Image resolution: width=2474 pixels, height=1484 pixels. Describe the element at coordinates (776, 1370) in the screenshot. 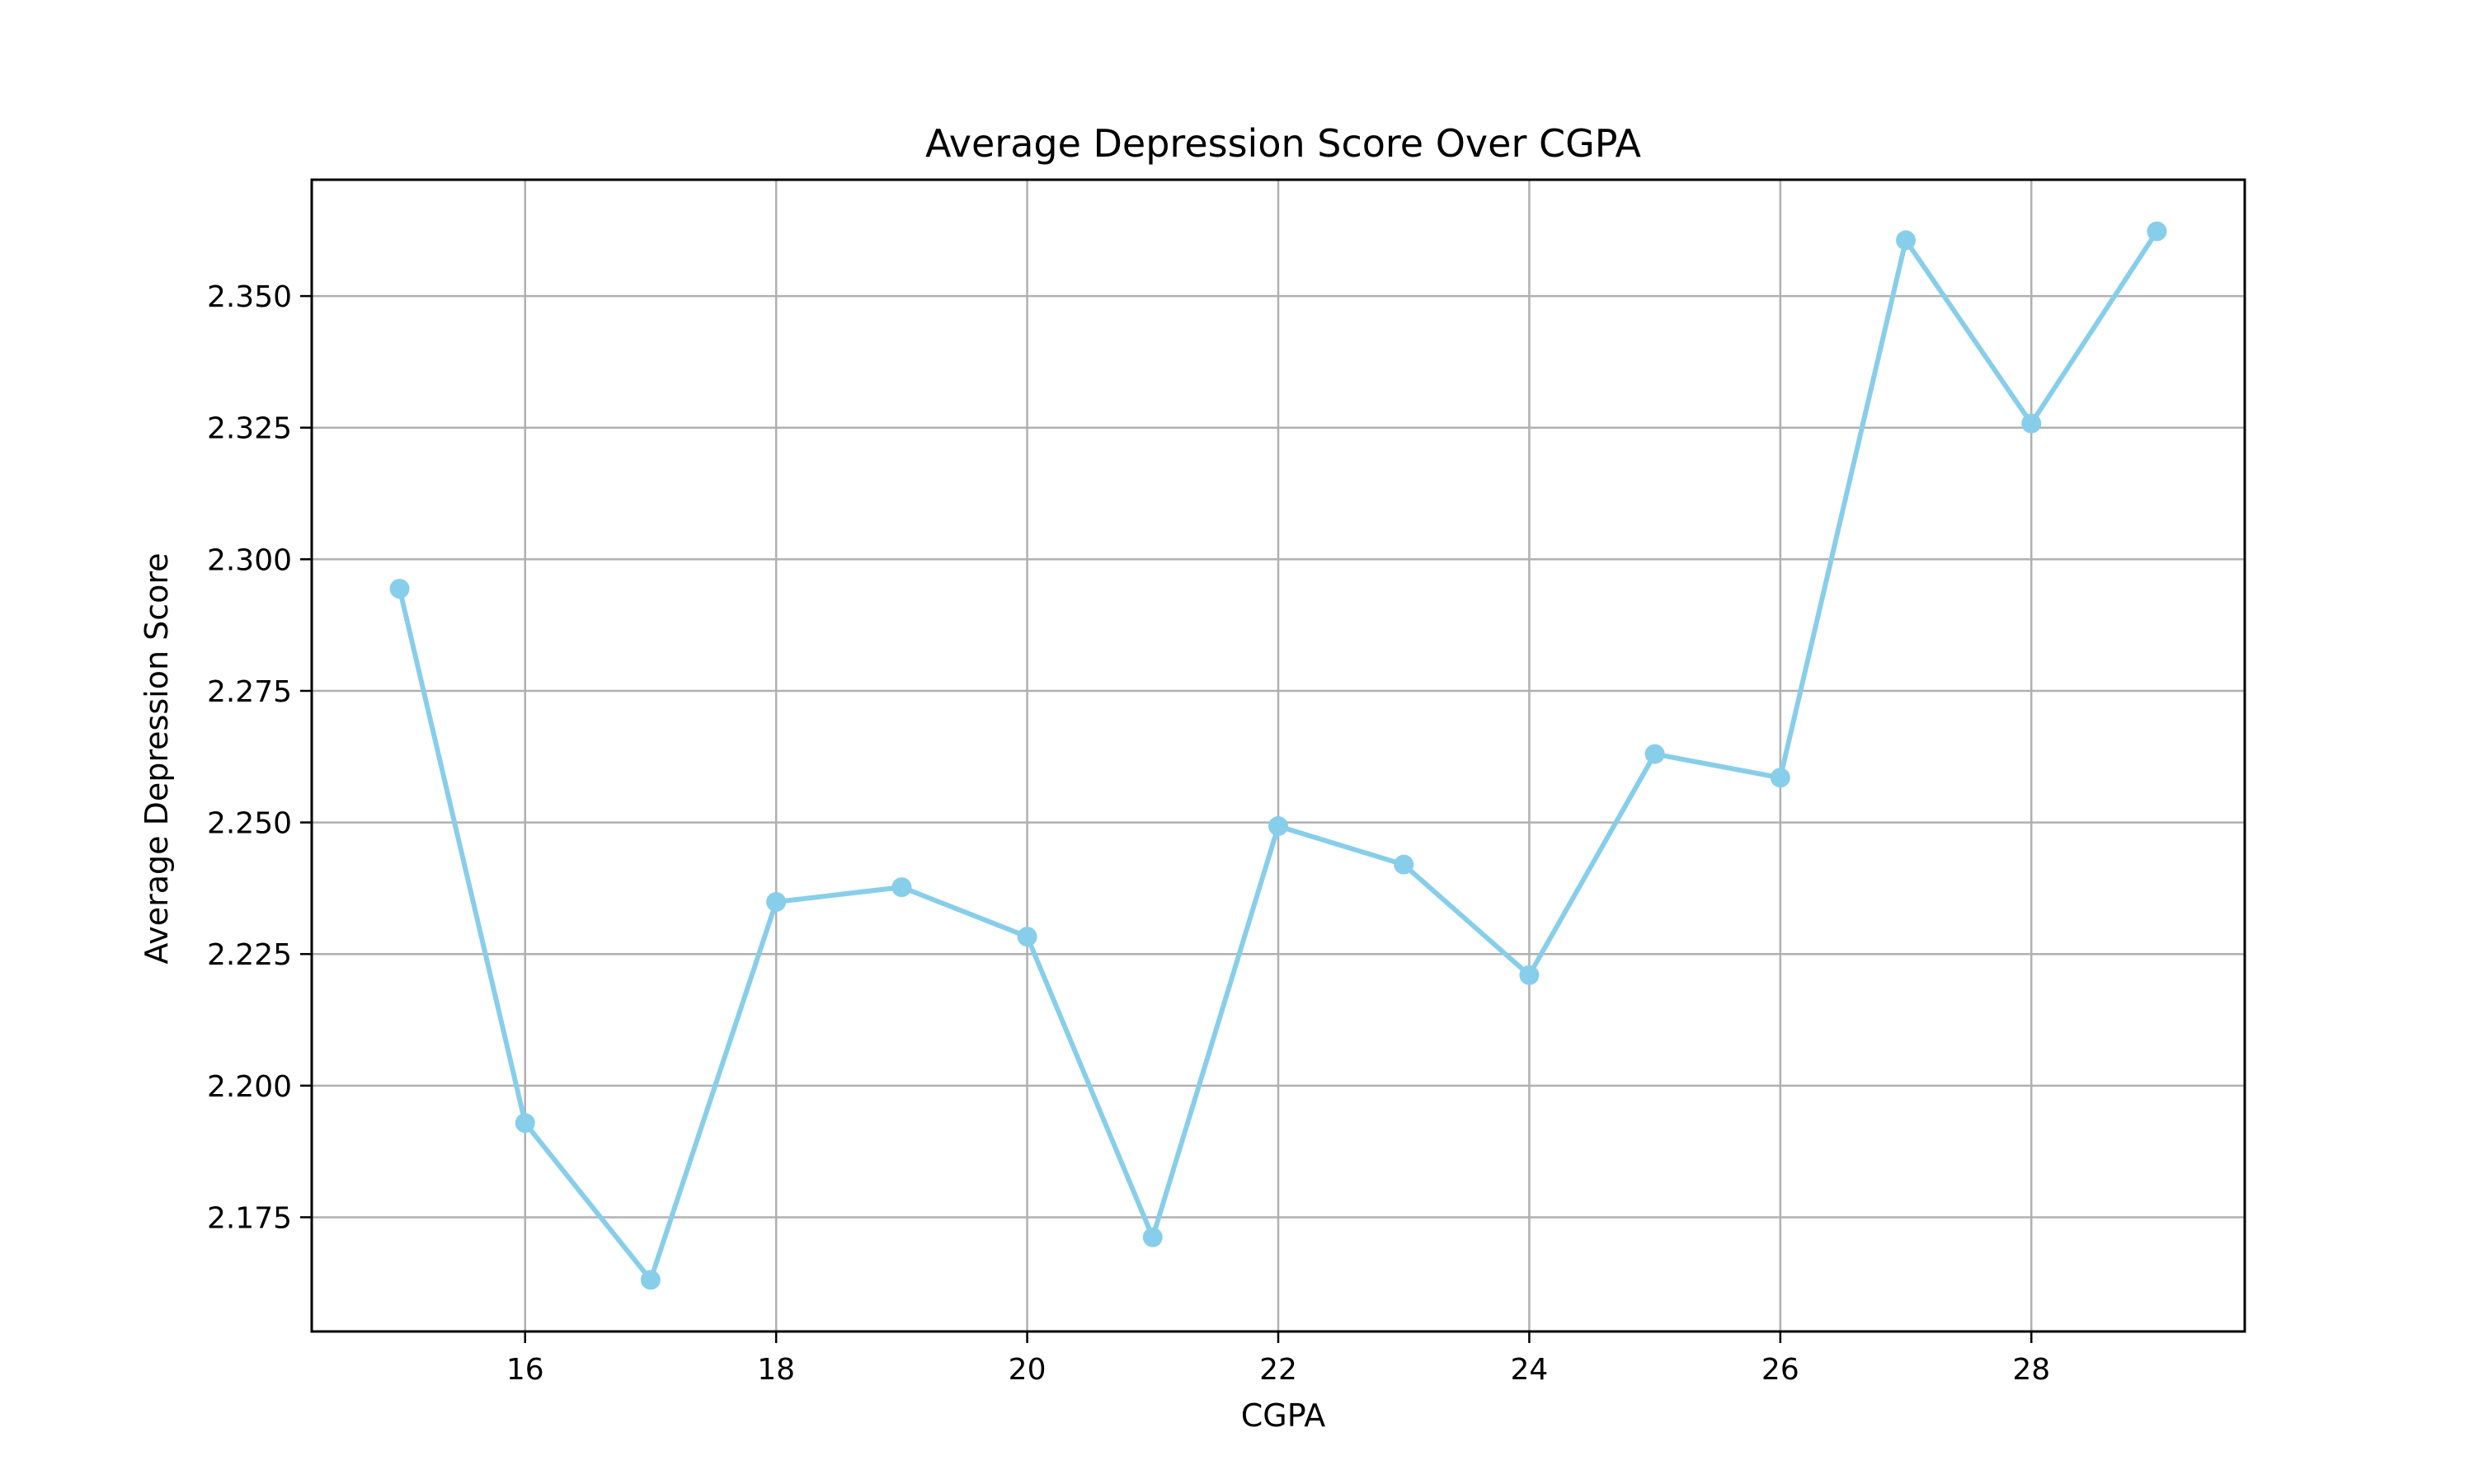

I see `x-tick-label: 18` at that location.